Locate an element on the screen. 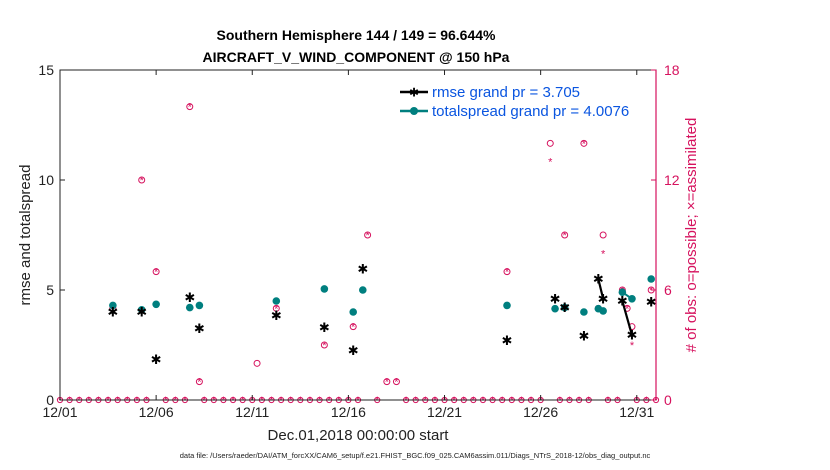  rmse-line-segment is located at coordinates (627, 318).